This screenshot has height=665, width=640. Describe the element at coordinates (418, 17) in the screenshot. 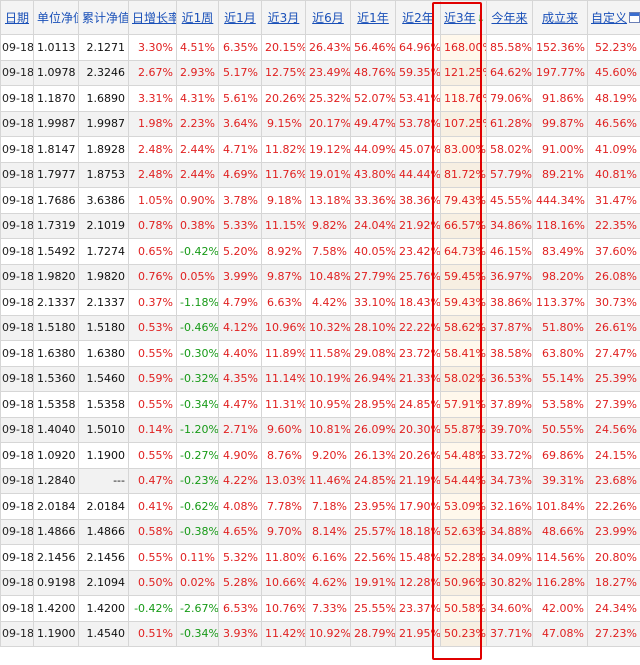

I see `header-2-year: 近2年` at that location.